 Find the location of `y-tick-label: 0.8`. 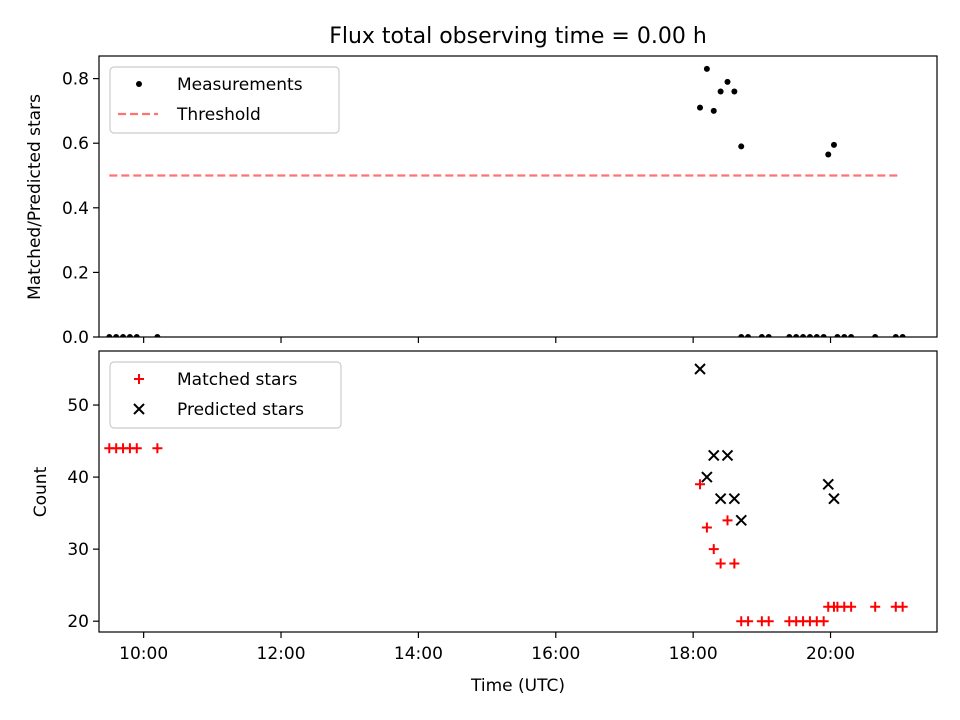

y-tick-label: 0.8 is located at coordinates (75, 80).